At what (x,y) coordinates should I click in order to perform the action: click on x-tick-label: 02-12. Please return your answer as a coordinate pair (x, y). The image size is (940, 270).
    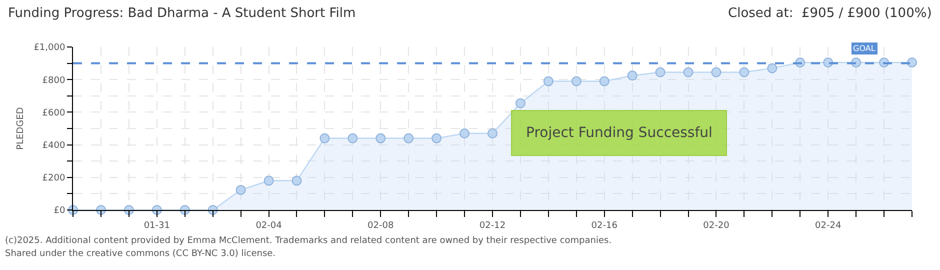
    Looking at the image, I should click on (492, 225).